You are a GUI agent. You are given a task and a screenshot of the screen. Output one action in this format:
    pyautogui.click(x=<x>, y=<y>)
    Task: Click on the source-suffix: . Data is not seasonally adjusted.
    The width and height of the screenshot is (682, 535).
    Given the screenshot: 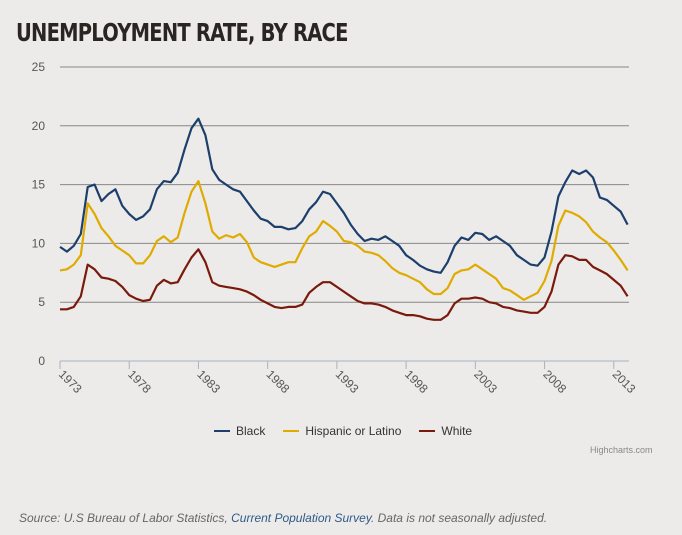 What is the action you would take?
    pyautogui.click(x=459, y=518)
    